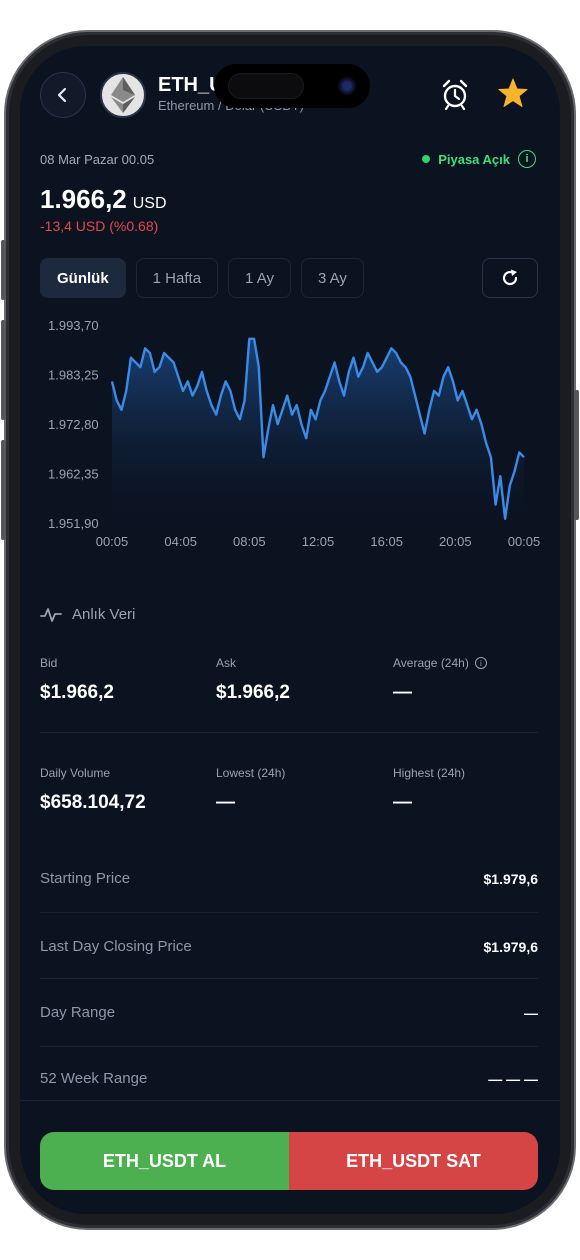 This screenshot has width=580, height=1260. I want to click on x-tick-label: 04:05, so click(180, 541).